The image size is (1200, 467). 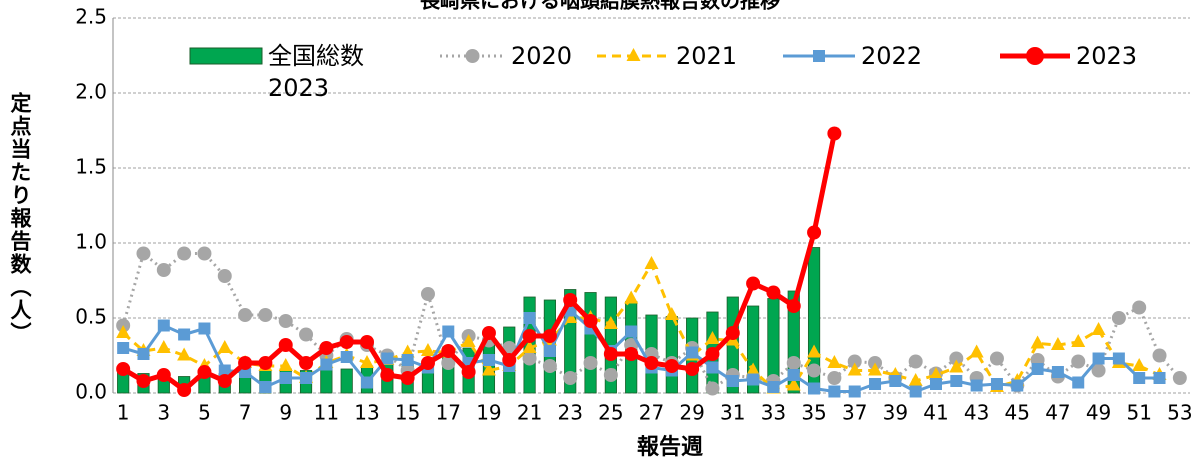 What do you see at coordinates (91, 167) in the screenshot?
I see `y-tick-label: 1.5` at bounding box center [91, 167].